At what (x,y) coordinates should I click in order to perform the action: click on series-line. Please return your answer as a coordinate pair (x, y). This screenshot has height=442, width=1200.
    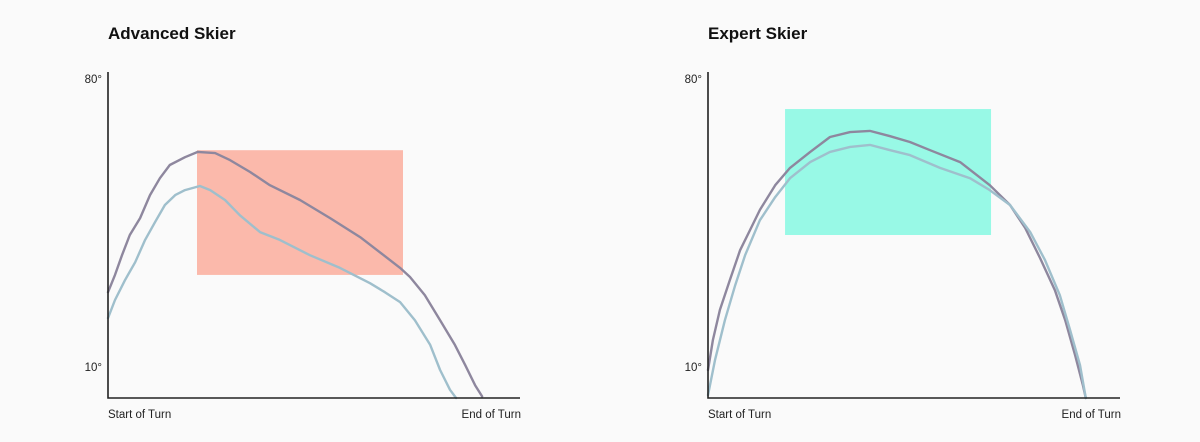
    Looking at the image, I should click on (282, 292).